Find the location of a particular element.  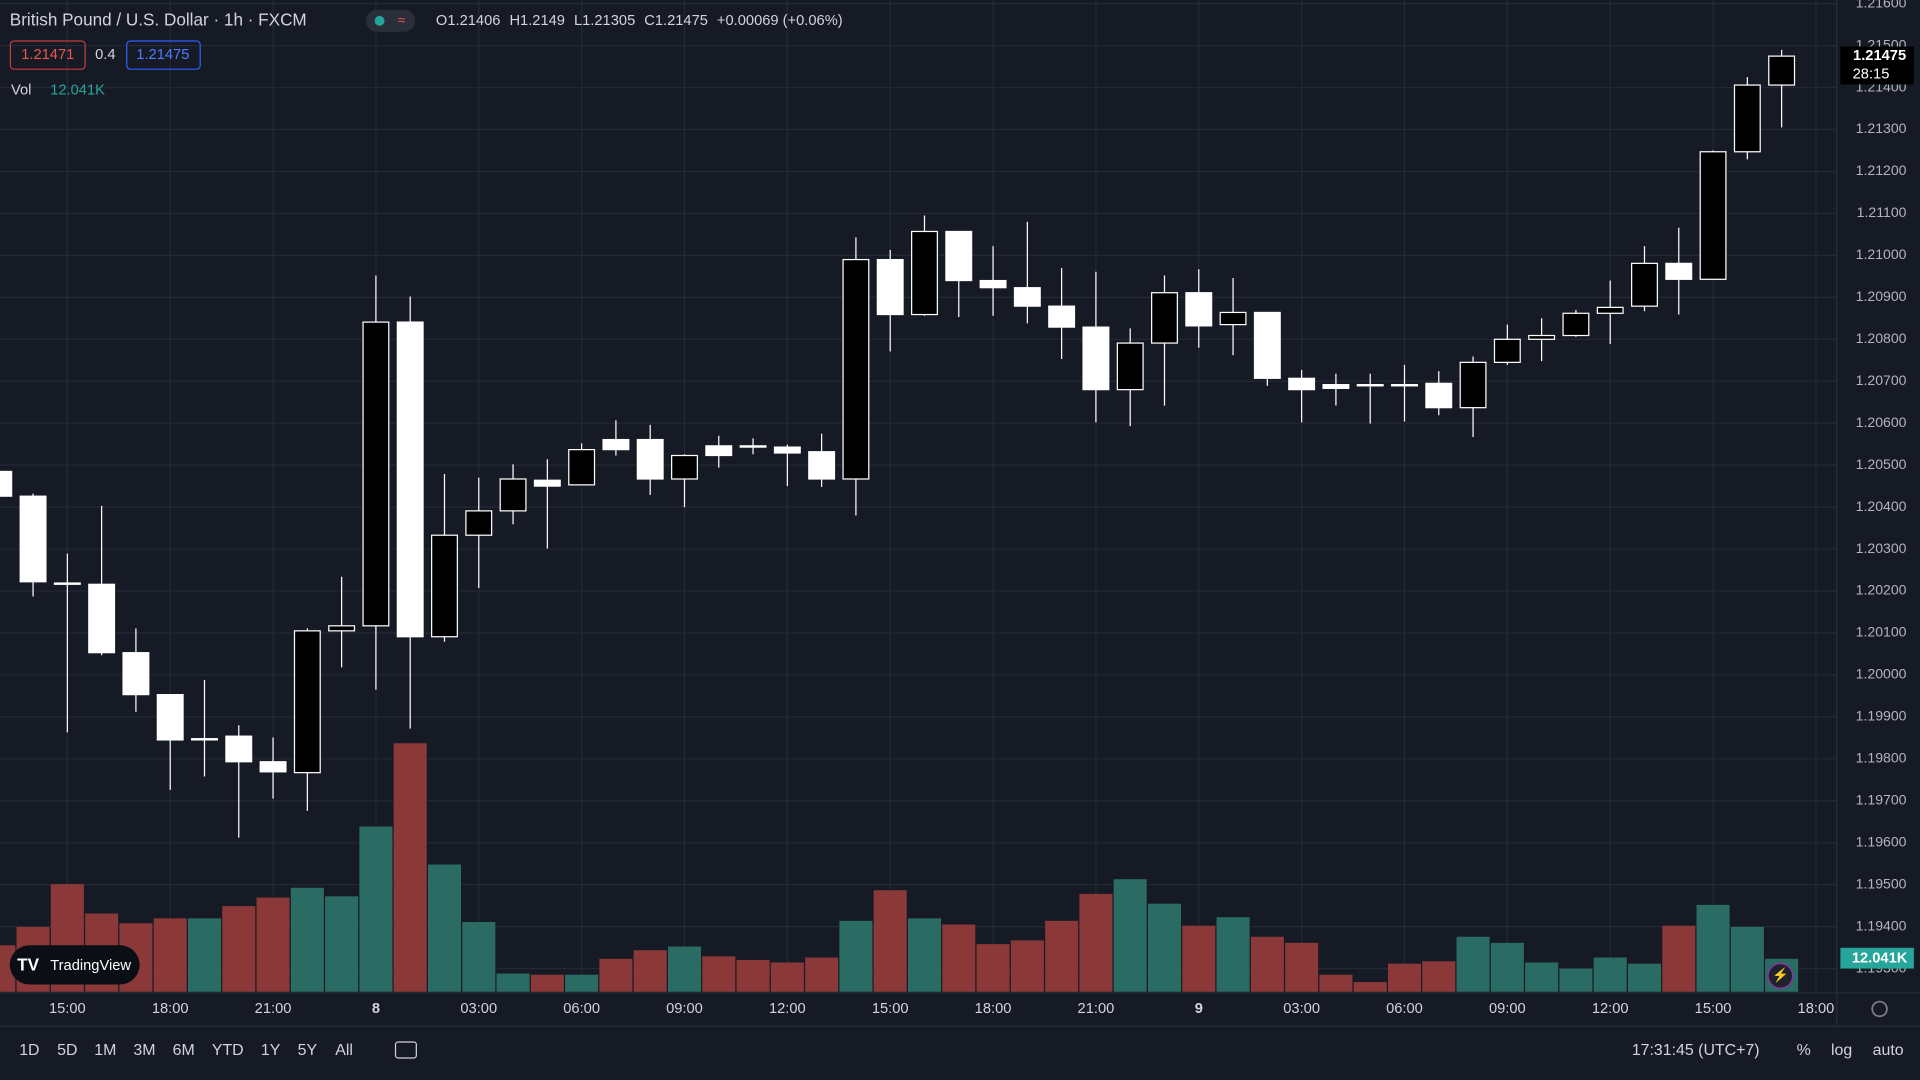

logo-badge is located at coordinates (74, 965).